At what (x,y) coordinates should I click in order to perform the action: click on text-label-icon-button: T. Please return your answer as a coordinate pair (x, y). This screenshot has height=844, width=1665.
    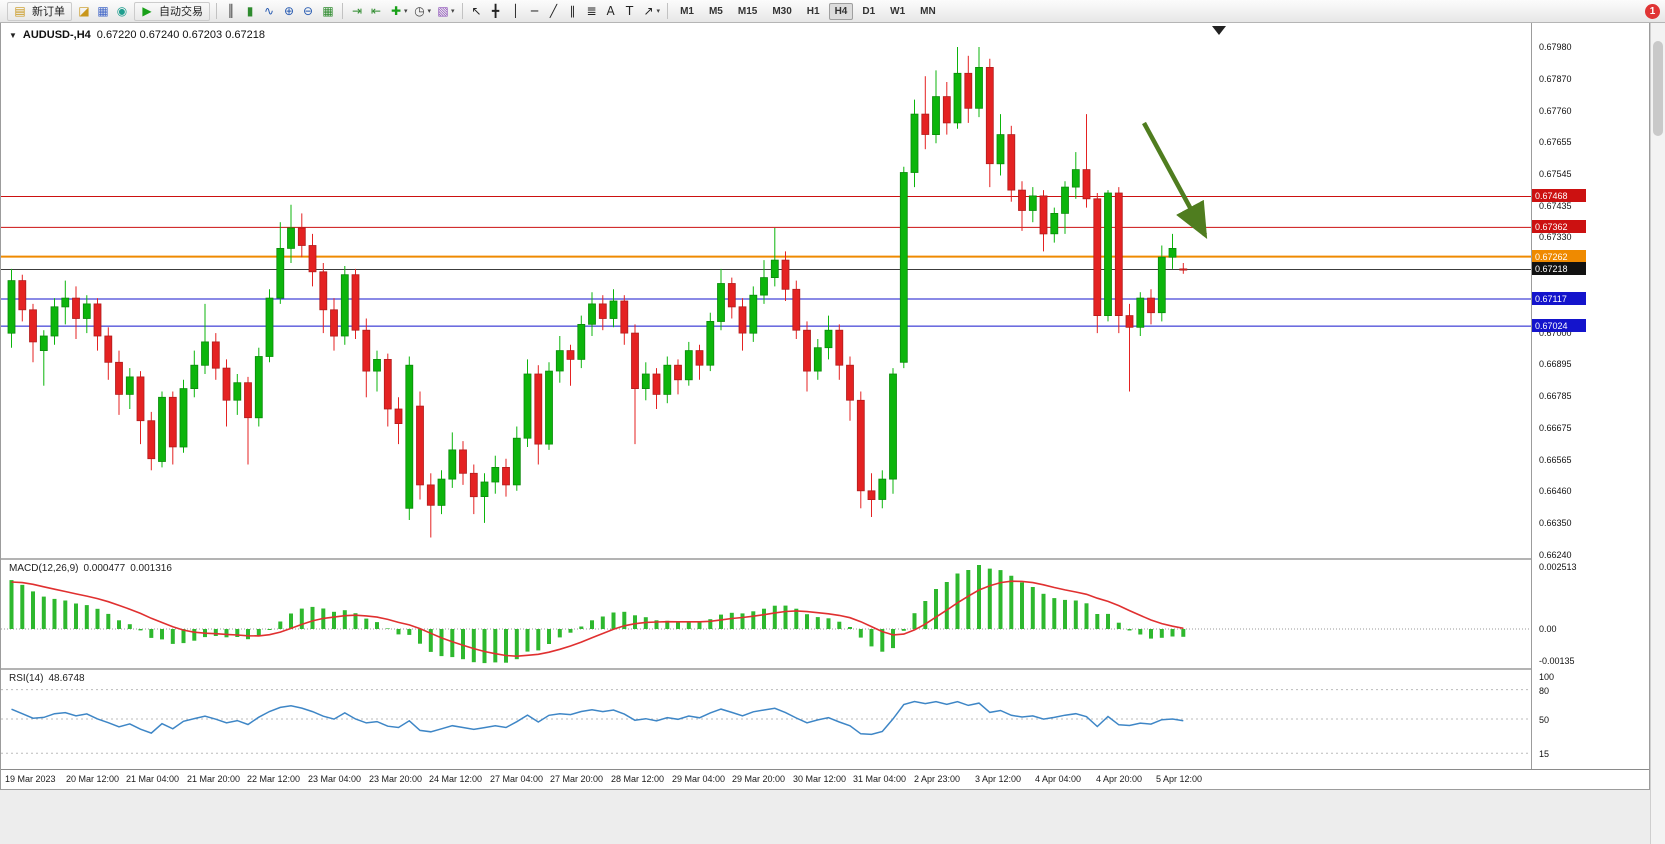
    Looking at the image, I should click on (630, 11).